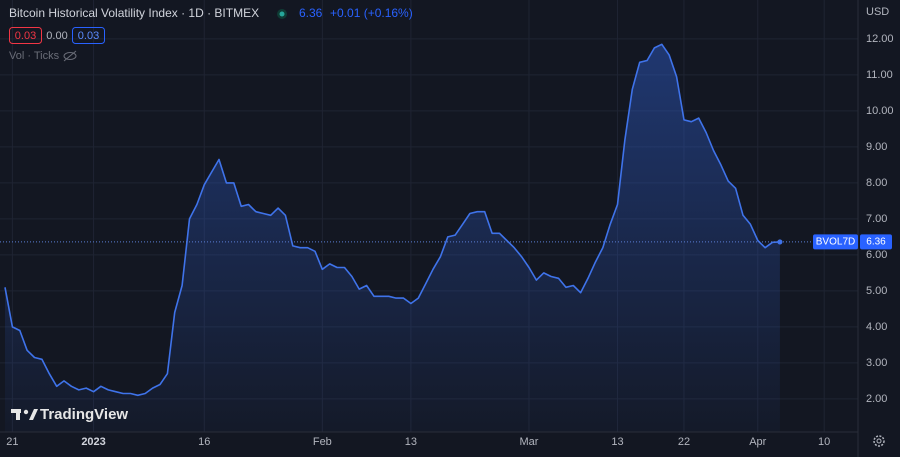  Describe the element at coordinates (93, 442) in the screenshot. I see `x-tick-label: 2023` at that location.